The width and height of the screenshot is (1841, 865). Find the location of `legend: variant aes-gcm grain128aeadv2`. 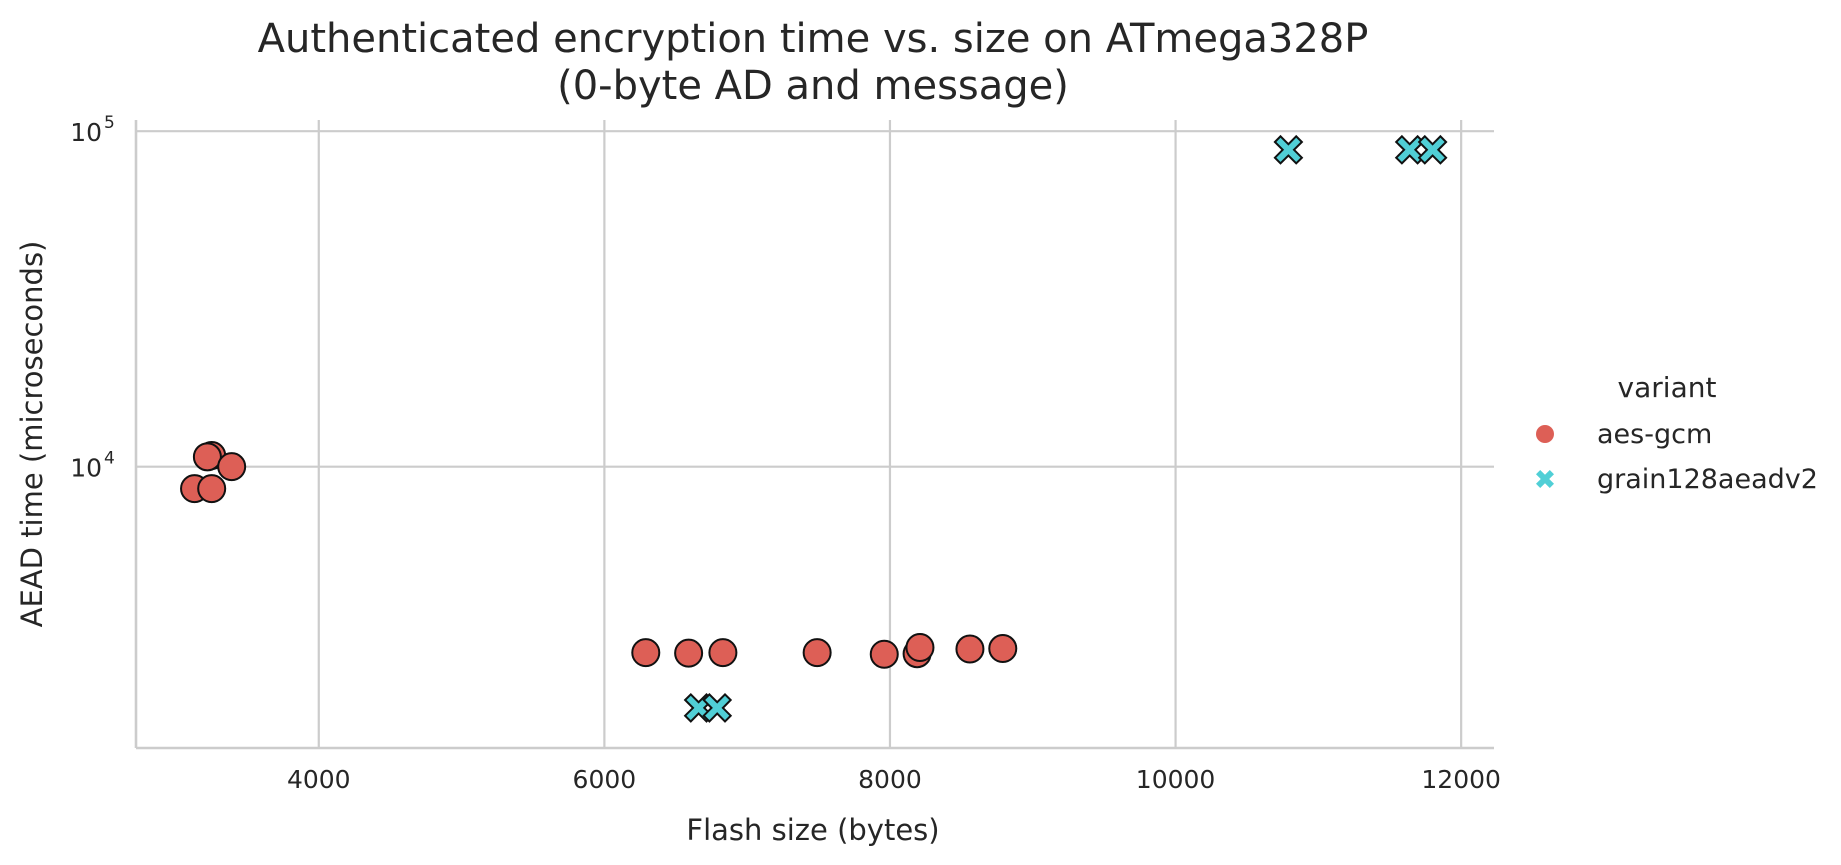

legend: variant aes-gcm grain128aeadv2 is located at coordinates (1677, 433).